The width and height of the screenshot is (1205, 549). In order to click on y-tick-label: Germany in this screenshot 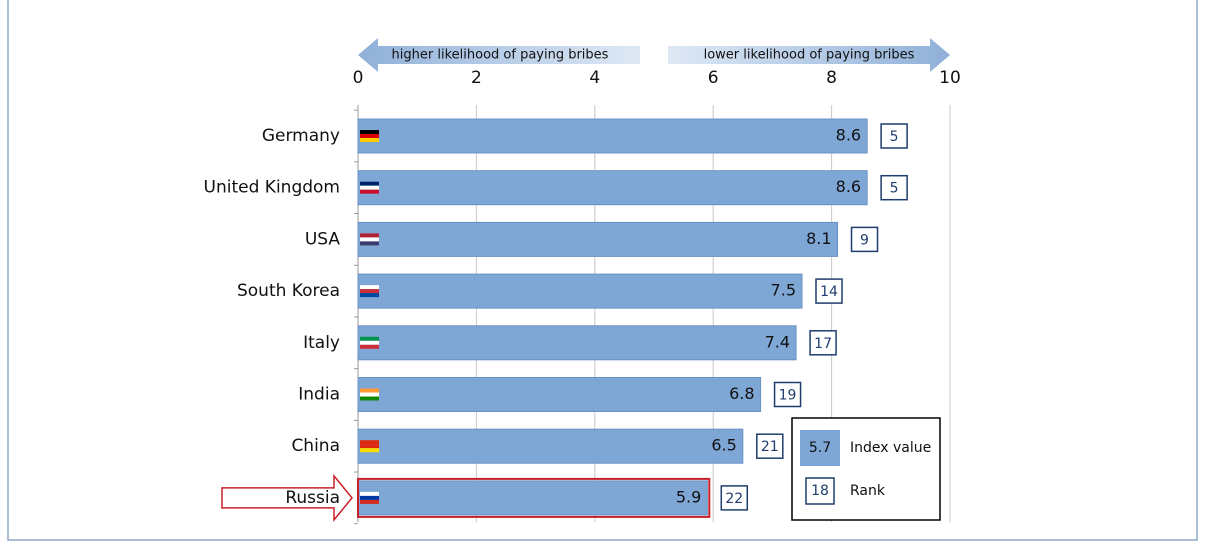, I will do `click(301, 136)`.